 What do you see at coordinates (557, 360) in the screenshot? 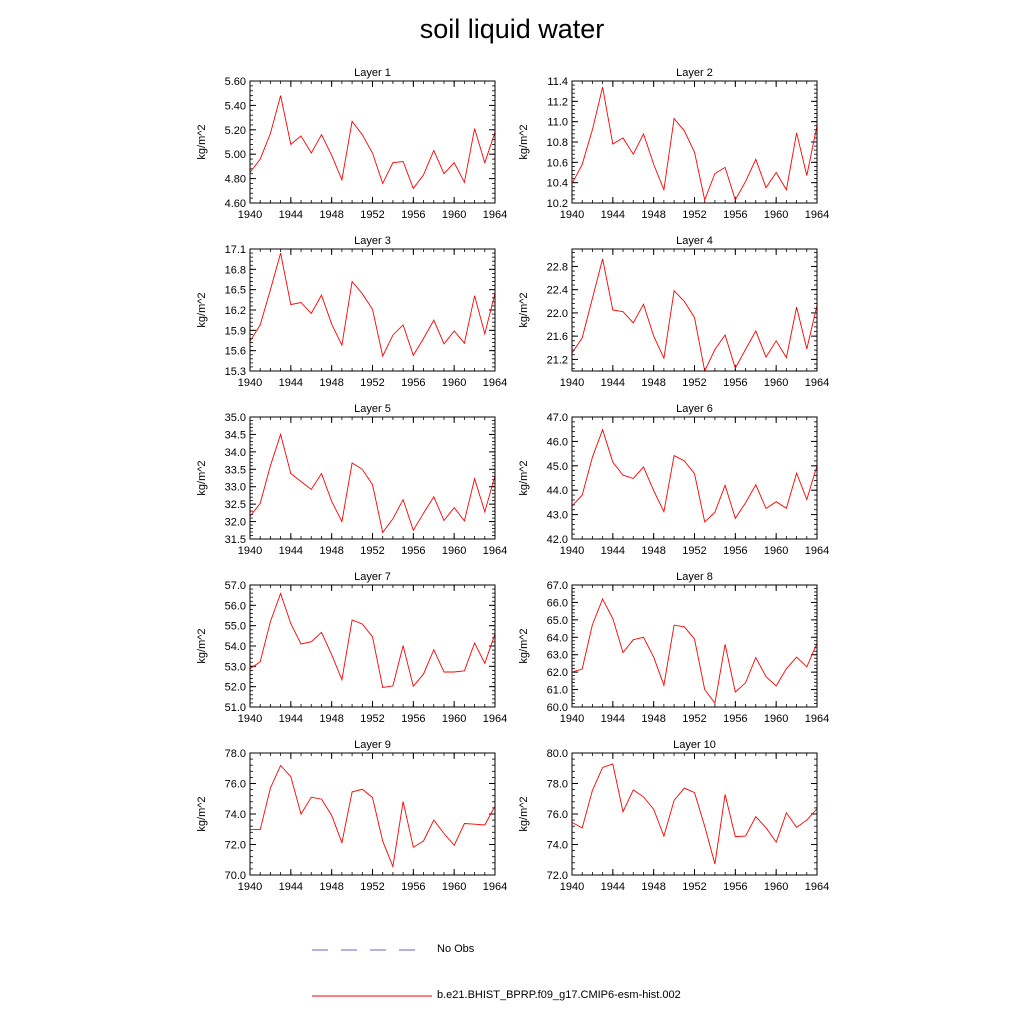
I see `y-tick-label: 21.2` at bounding box center [557, 360].